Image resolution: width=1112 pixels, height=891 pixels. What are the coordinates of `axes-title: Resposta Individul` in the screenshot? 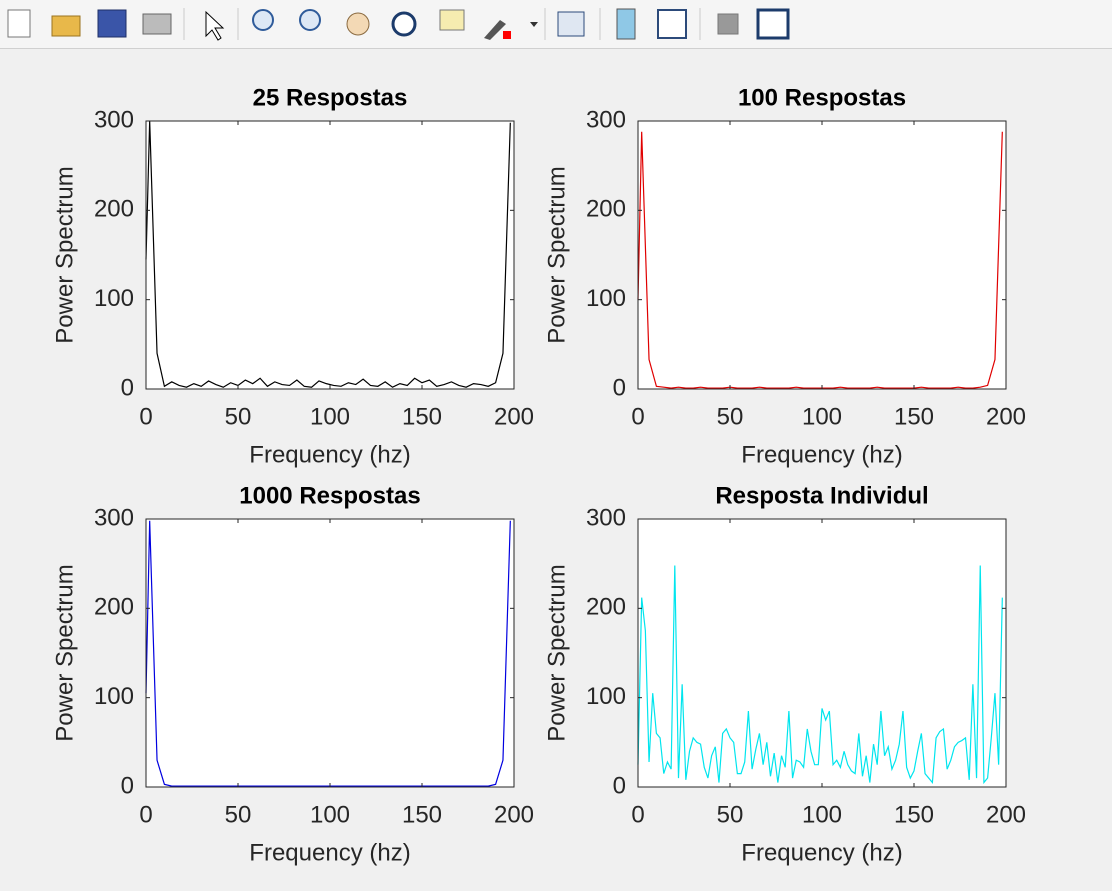 It's located at (821, 495).